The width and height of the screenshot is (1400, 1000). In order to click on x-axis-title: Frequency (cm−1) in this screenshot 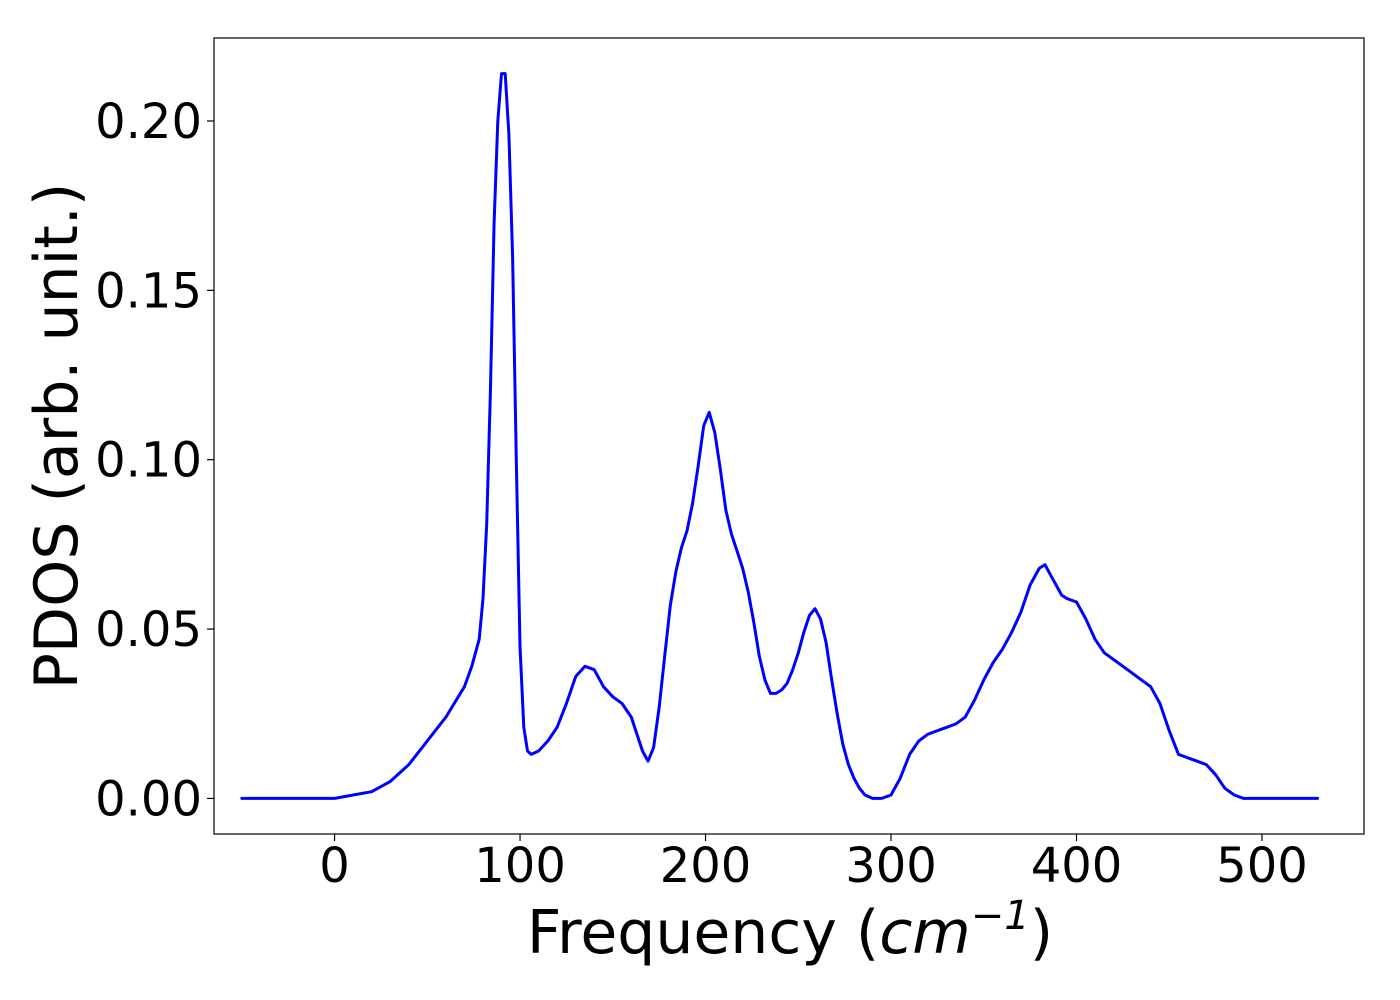, I will do `click(790, 930)`.